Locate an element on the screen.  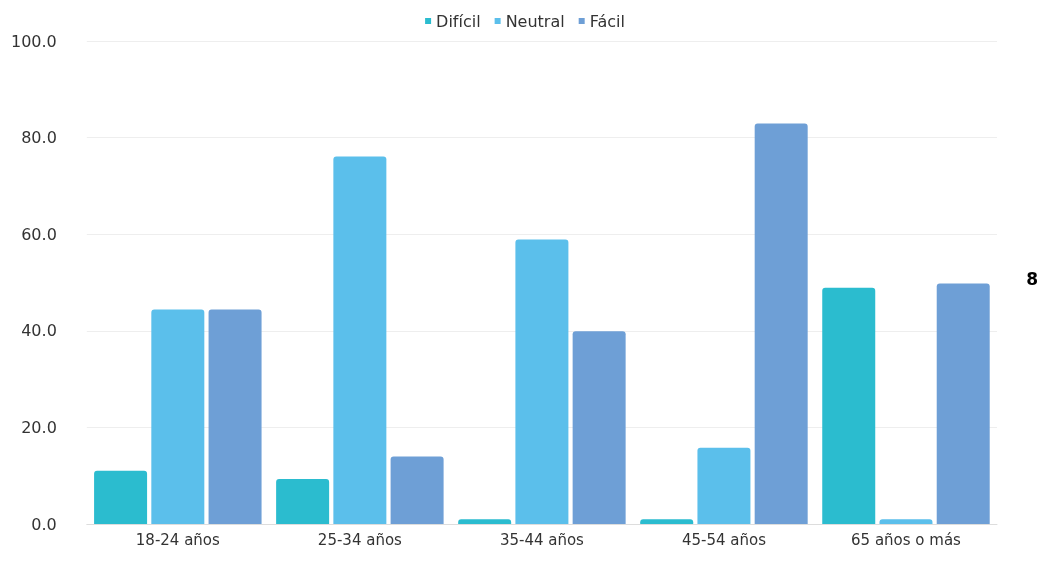
x-tick-label: 35-44 años is located at coordinates (542, 539).